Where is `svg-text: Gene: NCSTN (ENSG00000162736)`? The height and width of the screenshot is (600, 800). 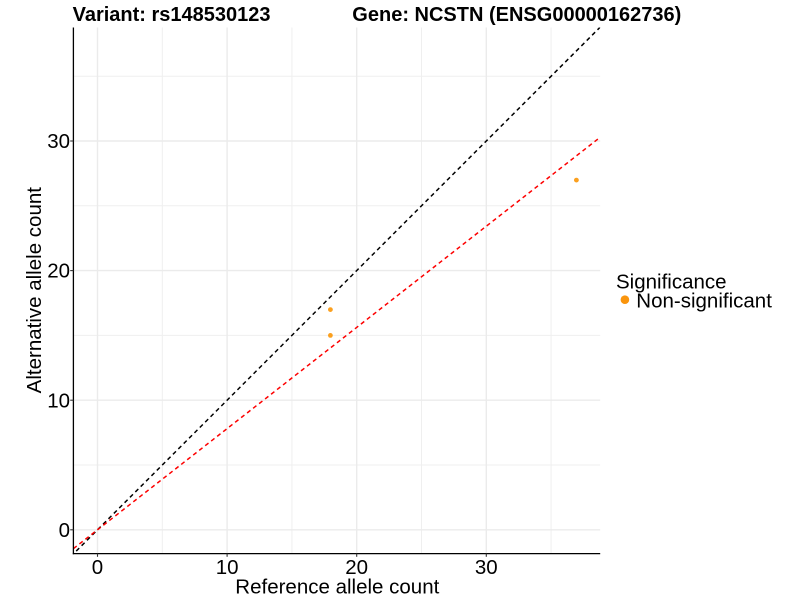
svg-text: Gene: NCSTN (ENSG00000162736) is located at coordinates (516, 15).